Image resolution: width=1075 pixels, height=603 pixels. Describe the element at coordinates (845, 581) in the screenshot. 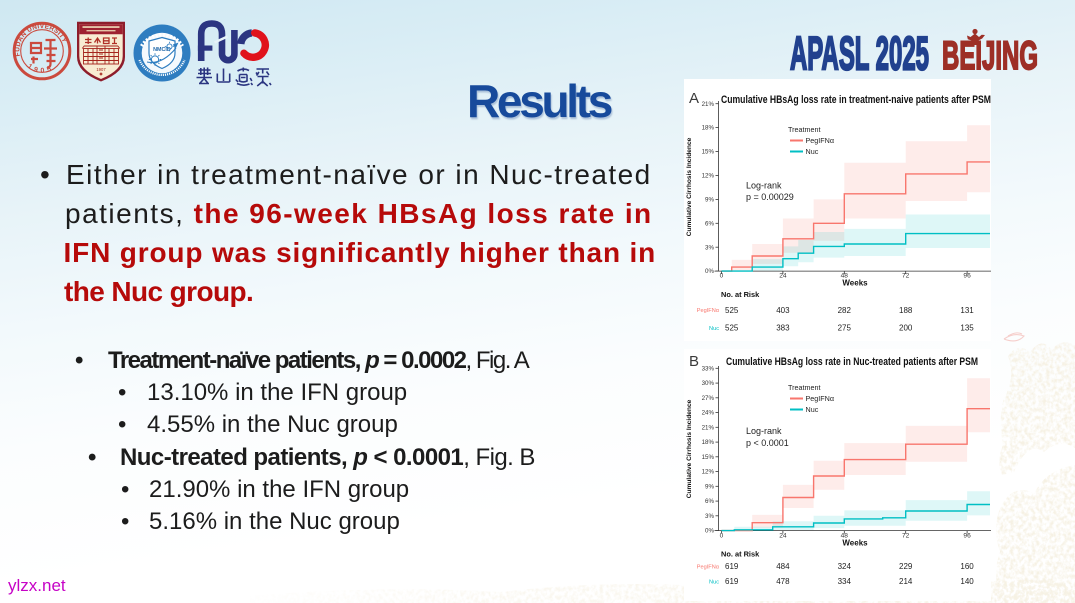

I see `svg-text: 334` at that location.